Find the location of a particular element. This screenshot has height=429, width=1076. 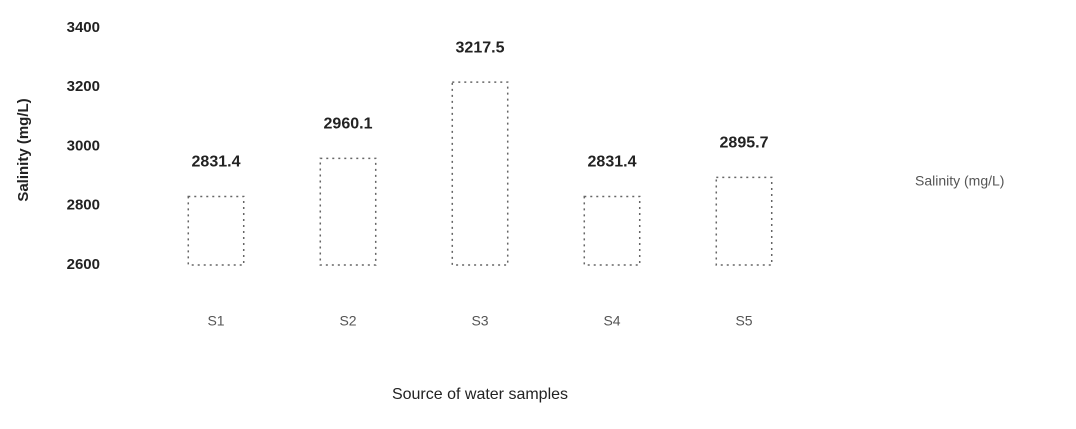

y-tick-label: 3000 is located at coordinates (83, 145).